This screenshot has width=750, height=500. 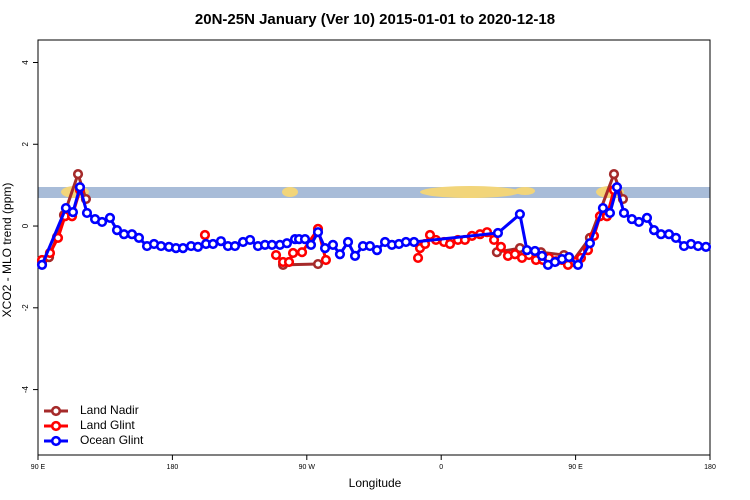 What do you see at coordinates (25, 389) in the screenshot?
I see `y-tick-label: -4` at bounding box center [25, 389].